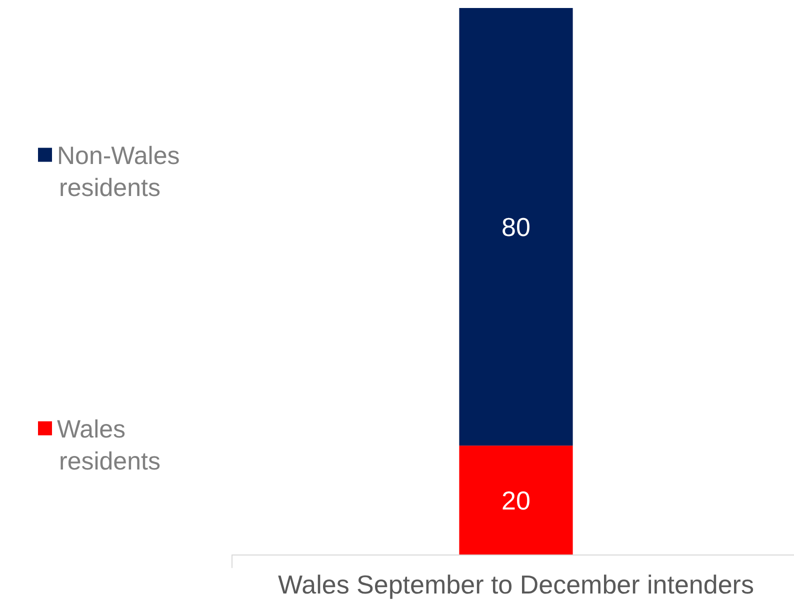 The image size is (794, 606). Describe the element at coordinates (516, 584) in the screenshot. I see `x-tick-label: Wales September to December intenders` at that location.